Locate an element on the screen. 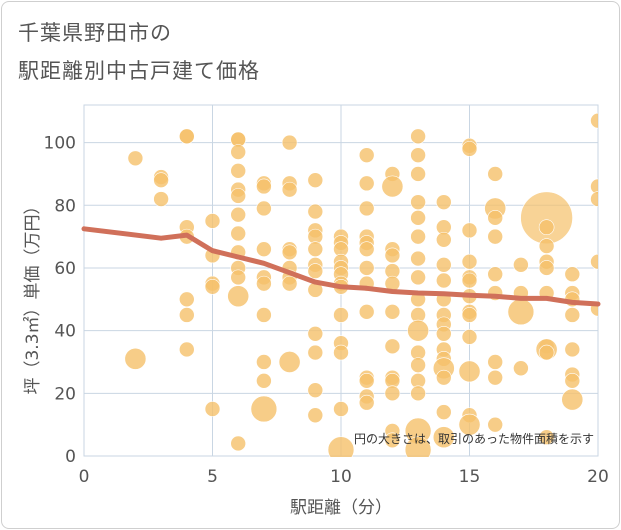 Image resolution: width=621 pixels, height=530 pixels. y-tick-label: 20 is located at coordinates (65, 394).